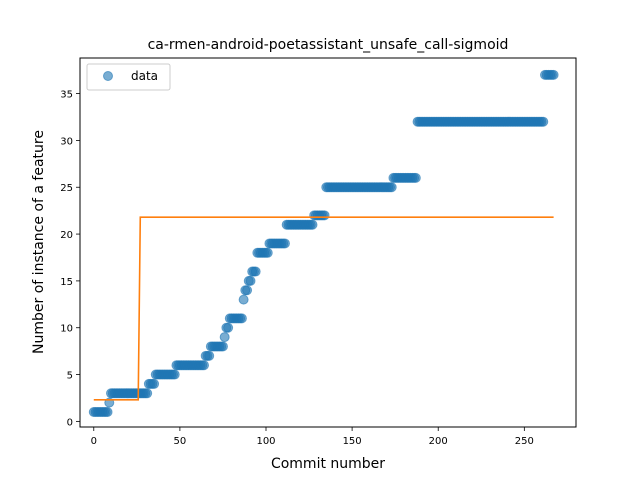  What do you see at coordinates (180, 441) in the screenshot?
I see `x-tick-label: 50` at bounding box center [180, 441].